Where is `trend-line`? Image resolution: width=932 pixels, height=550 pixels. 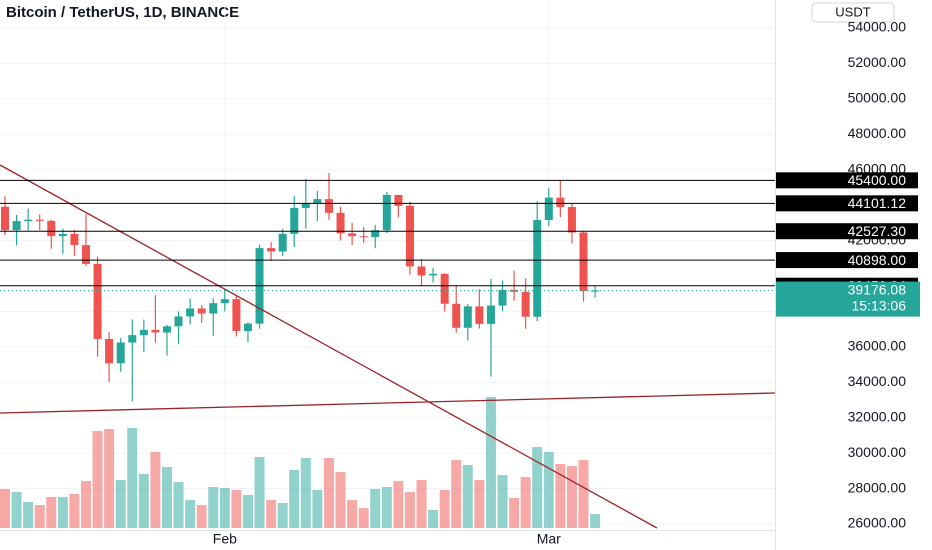
trend-line is located at coordinates (388, 403).